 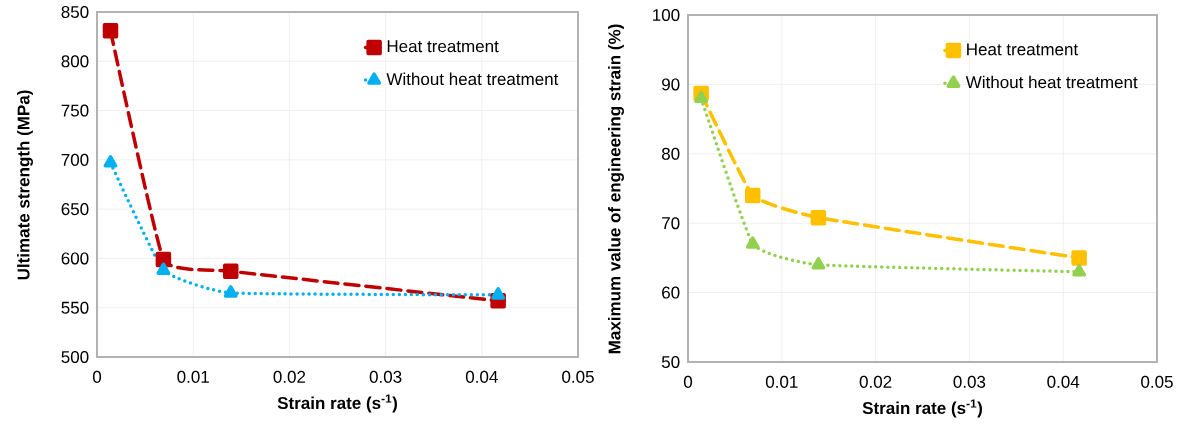 I want to click on y-tick-label: 600, so click(x=75, y=258).